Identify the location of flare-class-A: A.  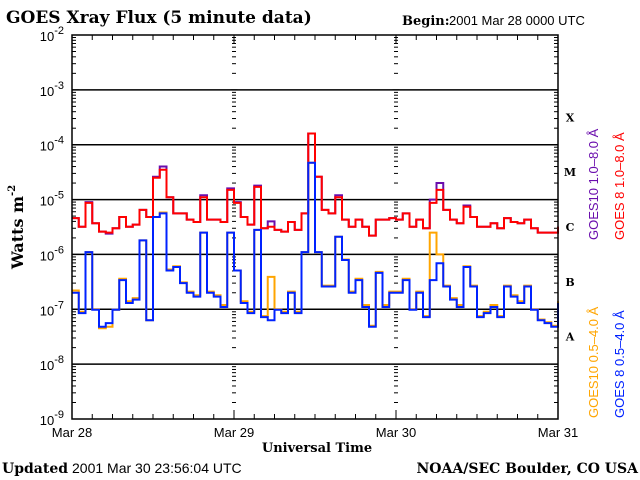
(570, 337).